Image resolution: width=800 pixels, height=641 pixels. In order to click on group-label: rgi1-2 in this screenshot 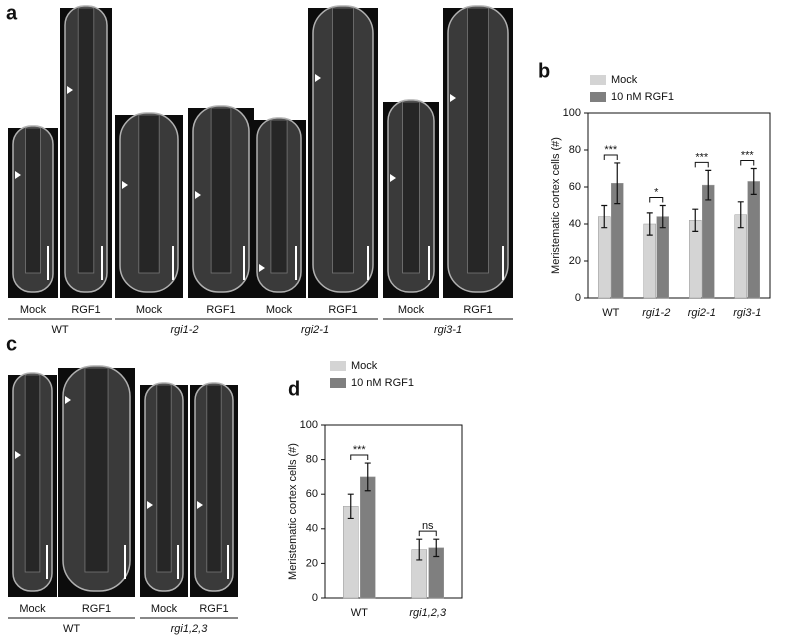, I will do `click(184, 330)`.